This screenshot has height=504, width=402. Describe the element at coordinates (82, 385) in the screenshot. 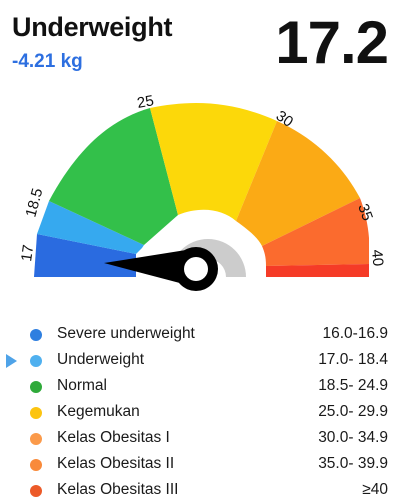

I see `legend-label: Normal` at that location.